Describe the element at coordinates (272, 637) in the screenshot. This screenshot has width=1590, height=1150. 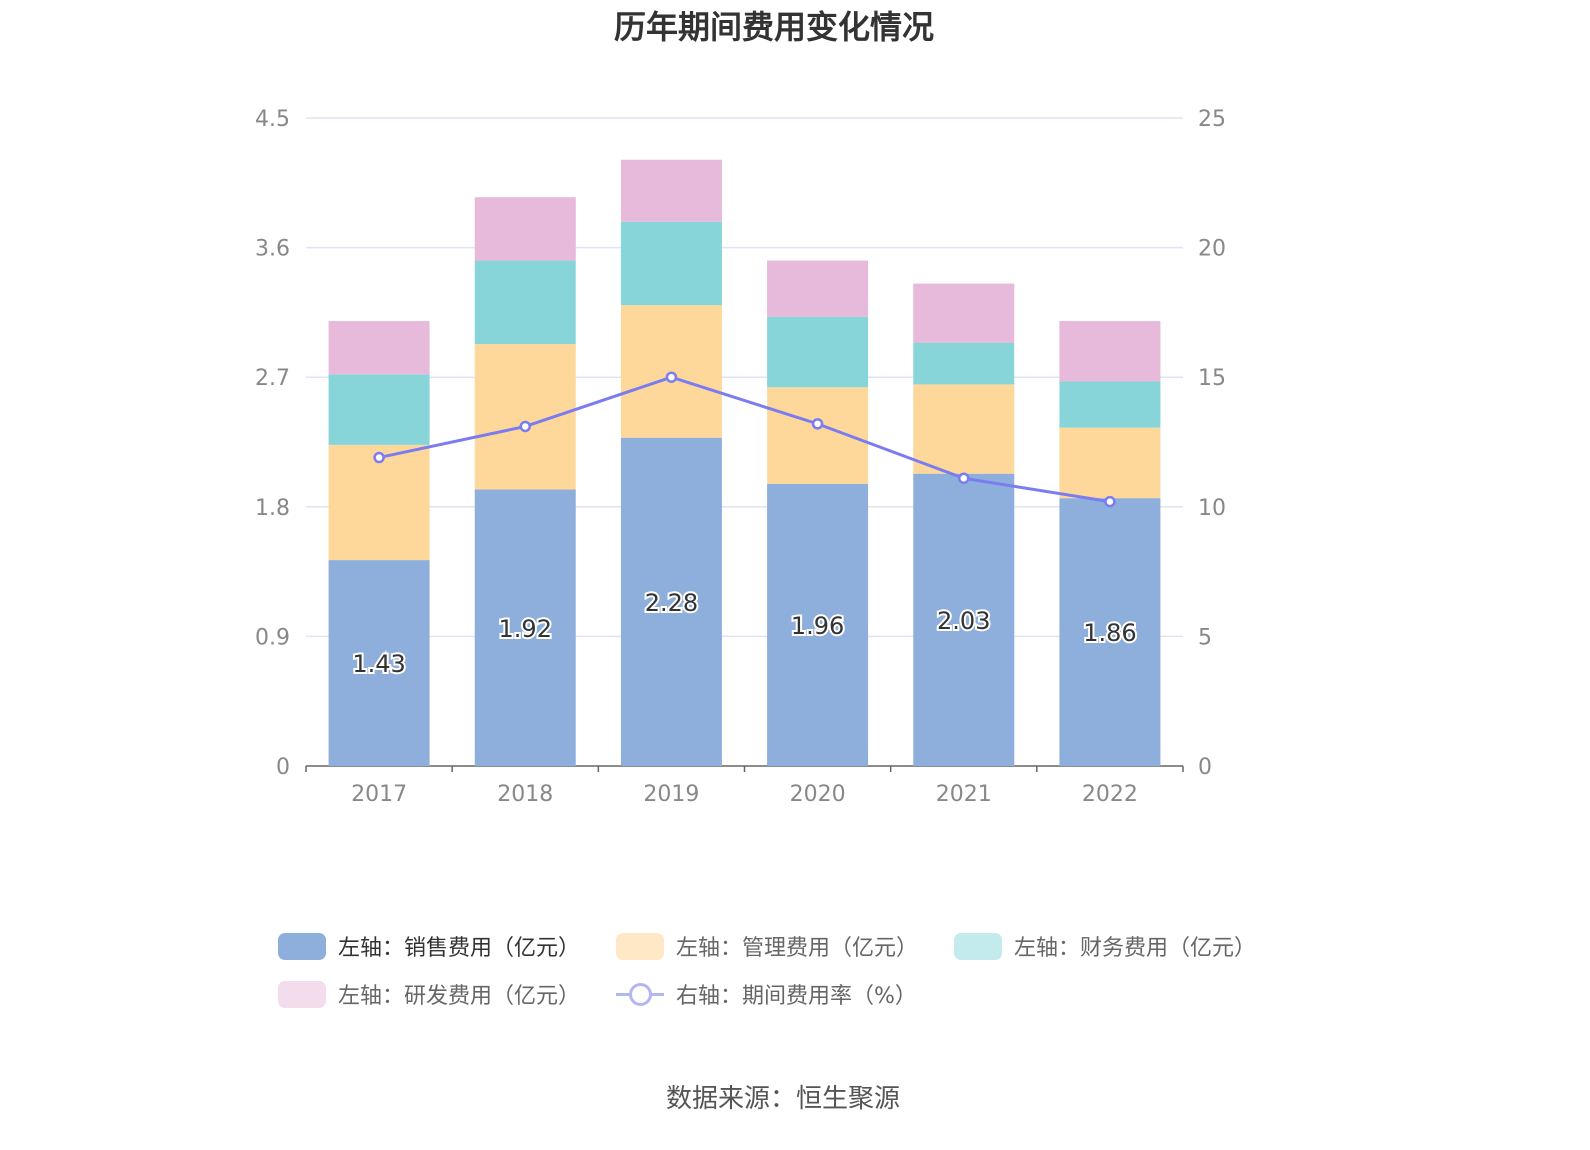
I see `y-left-tick-label: 0.9` at that location.